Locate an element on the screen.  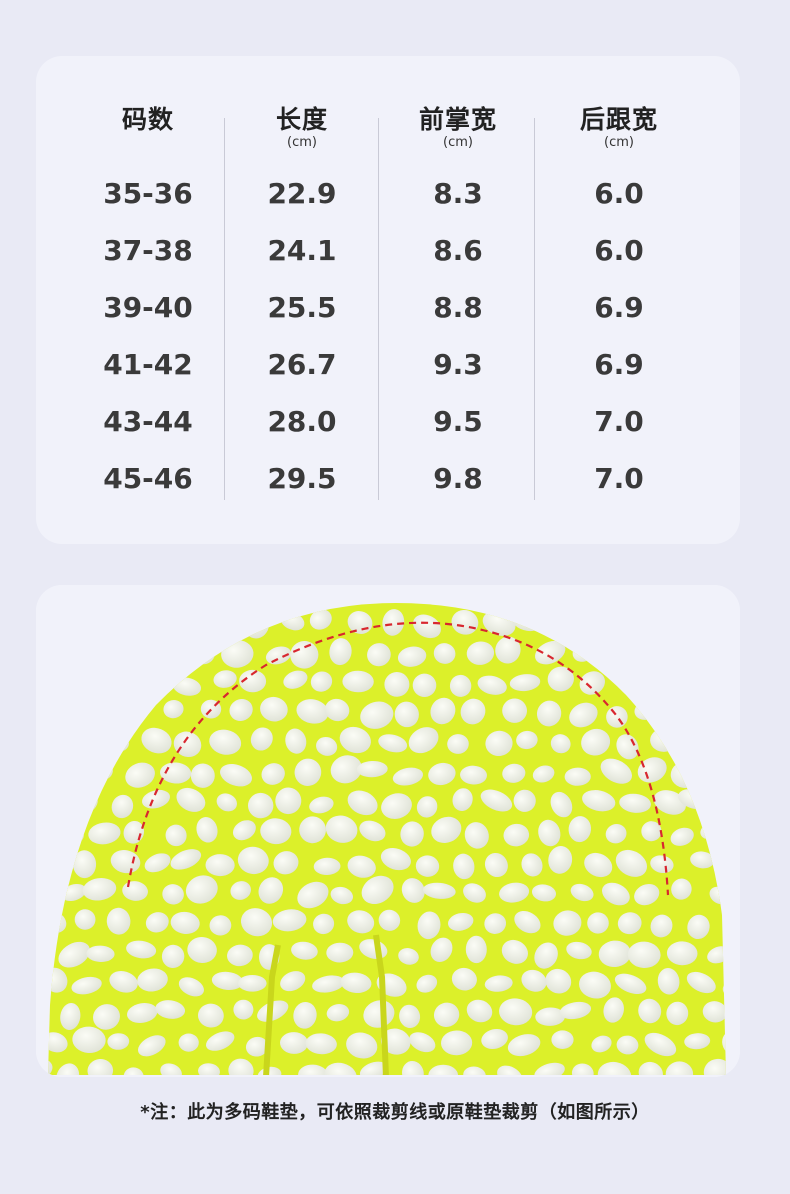
table-cell: 26.7 is located at coordinates (302, 364).